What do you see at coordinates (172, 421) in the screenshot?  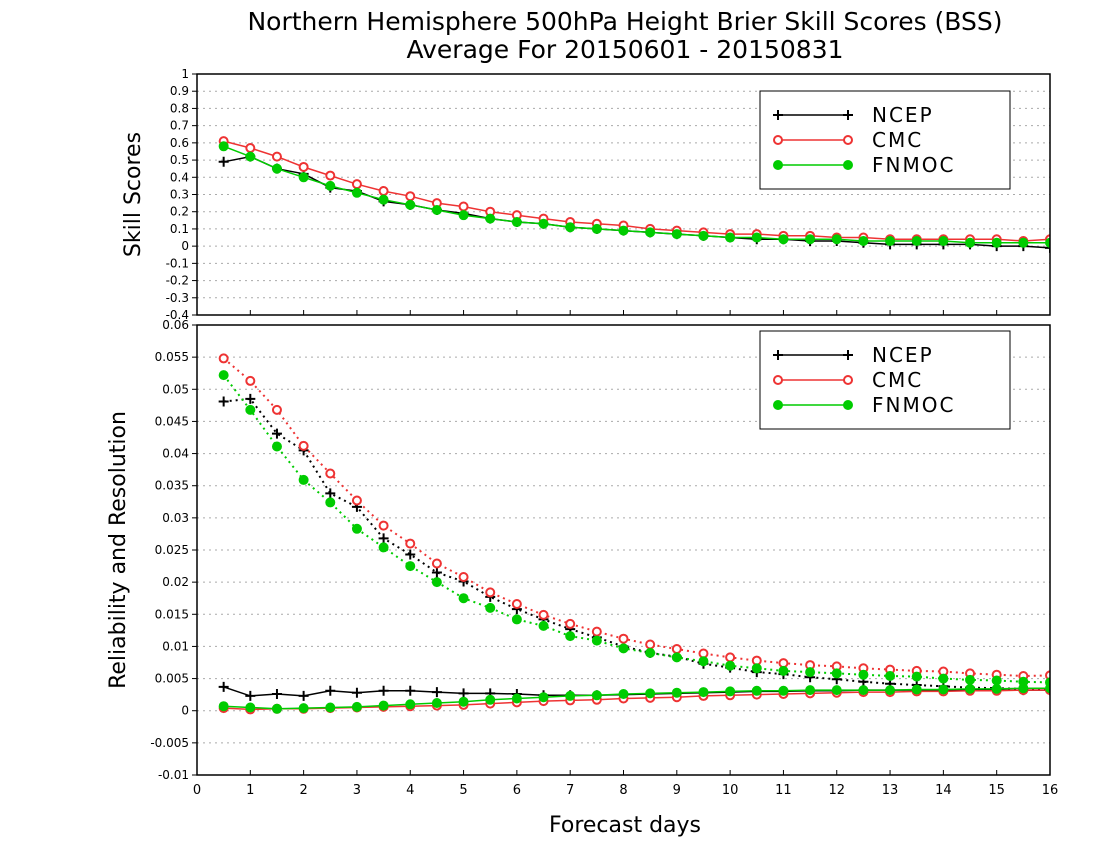 I see `y-tick-label: 0.045` at bounding box center [172, 421].